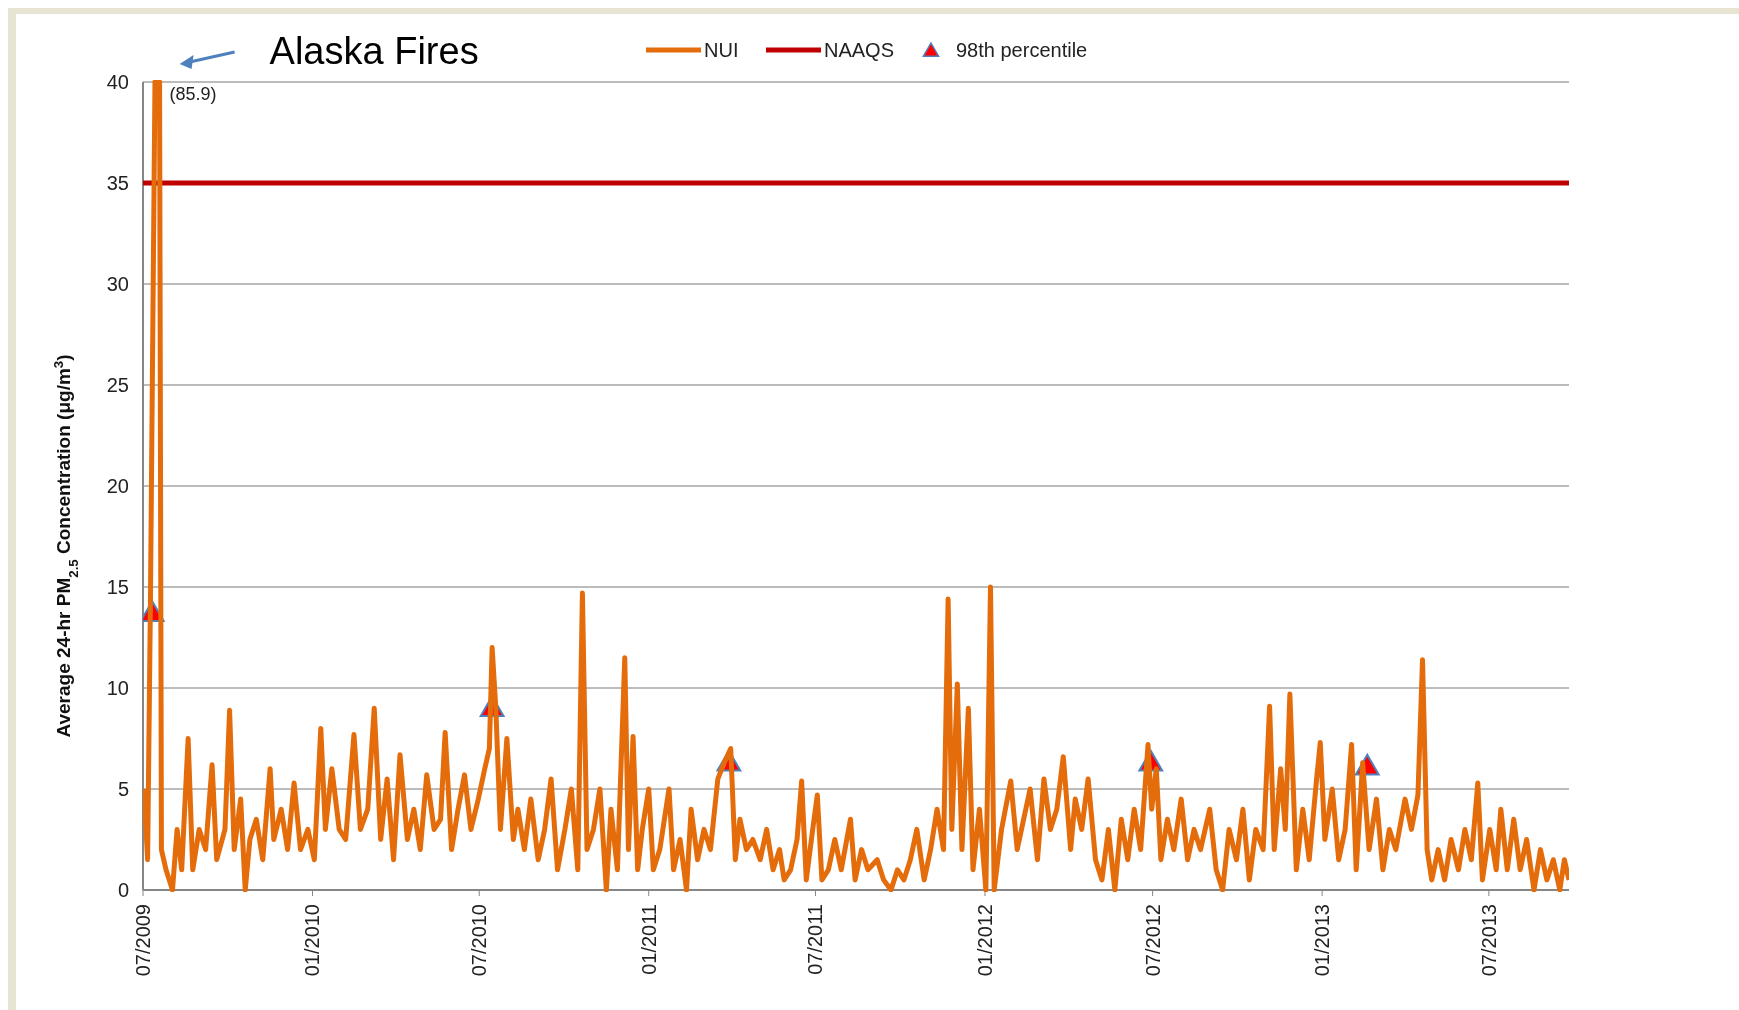 The height and width of the screenshot is (1010, 1739). What do you see at coordinates (123, 789) in the screenshot?
I see `y-tick-label: 5` at bounding box center [123, 789].